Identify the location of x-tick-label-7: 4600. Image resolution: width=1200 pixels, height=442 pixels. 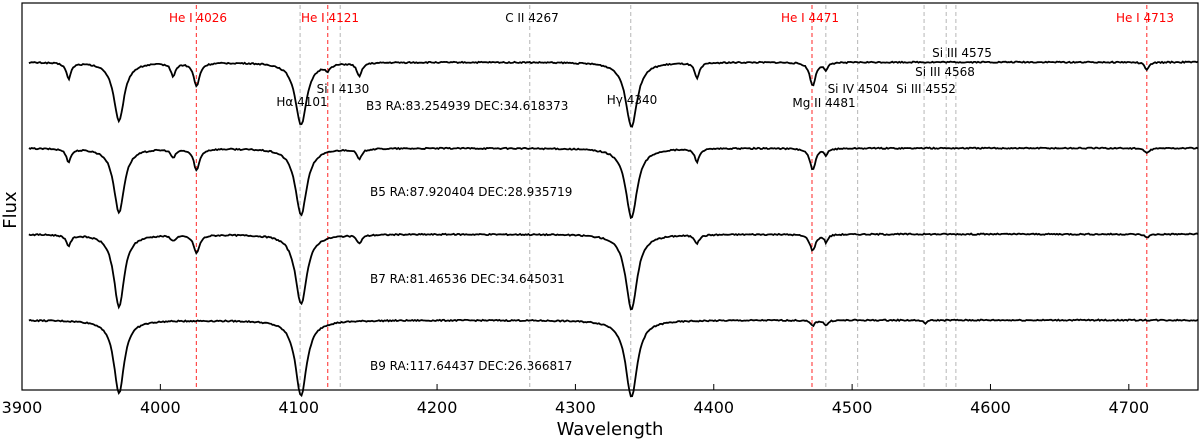
(990, 407).